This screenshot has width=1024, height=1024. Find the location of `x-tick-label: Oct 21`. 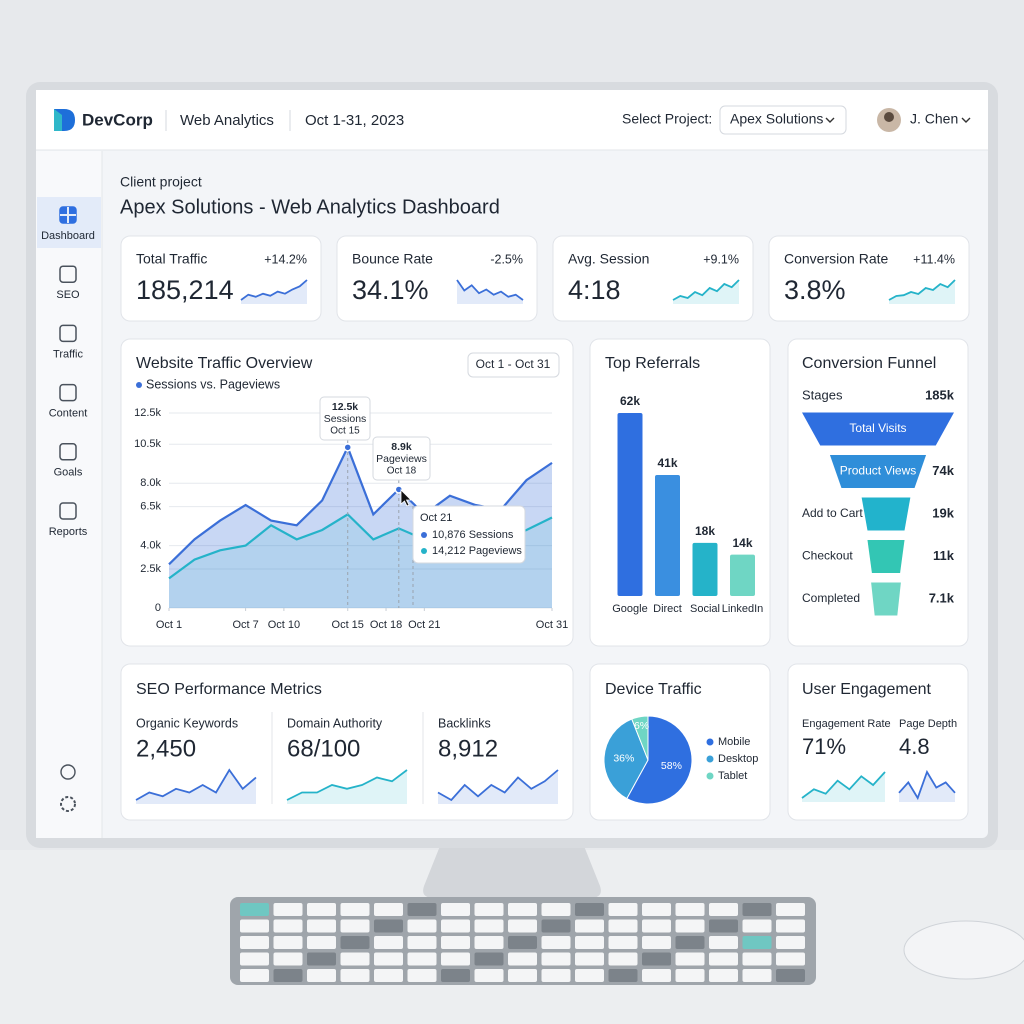

x-tick-label: Oct 21 is located at coordinates (424, 625).